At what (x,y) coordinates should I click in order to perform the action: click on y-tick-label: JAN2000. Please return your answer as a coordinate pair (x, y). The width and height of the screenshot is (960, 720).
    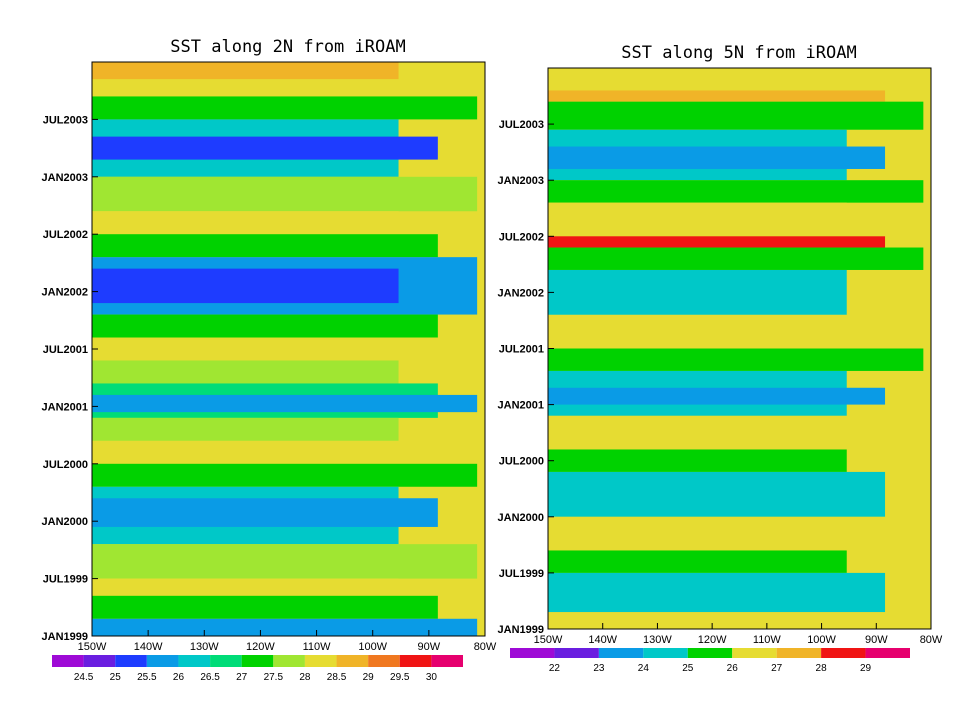
    Looking at the image, I should click on (521, 518).